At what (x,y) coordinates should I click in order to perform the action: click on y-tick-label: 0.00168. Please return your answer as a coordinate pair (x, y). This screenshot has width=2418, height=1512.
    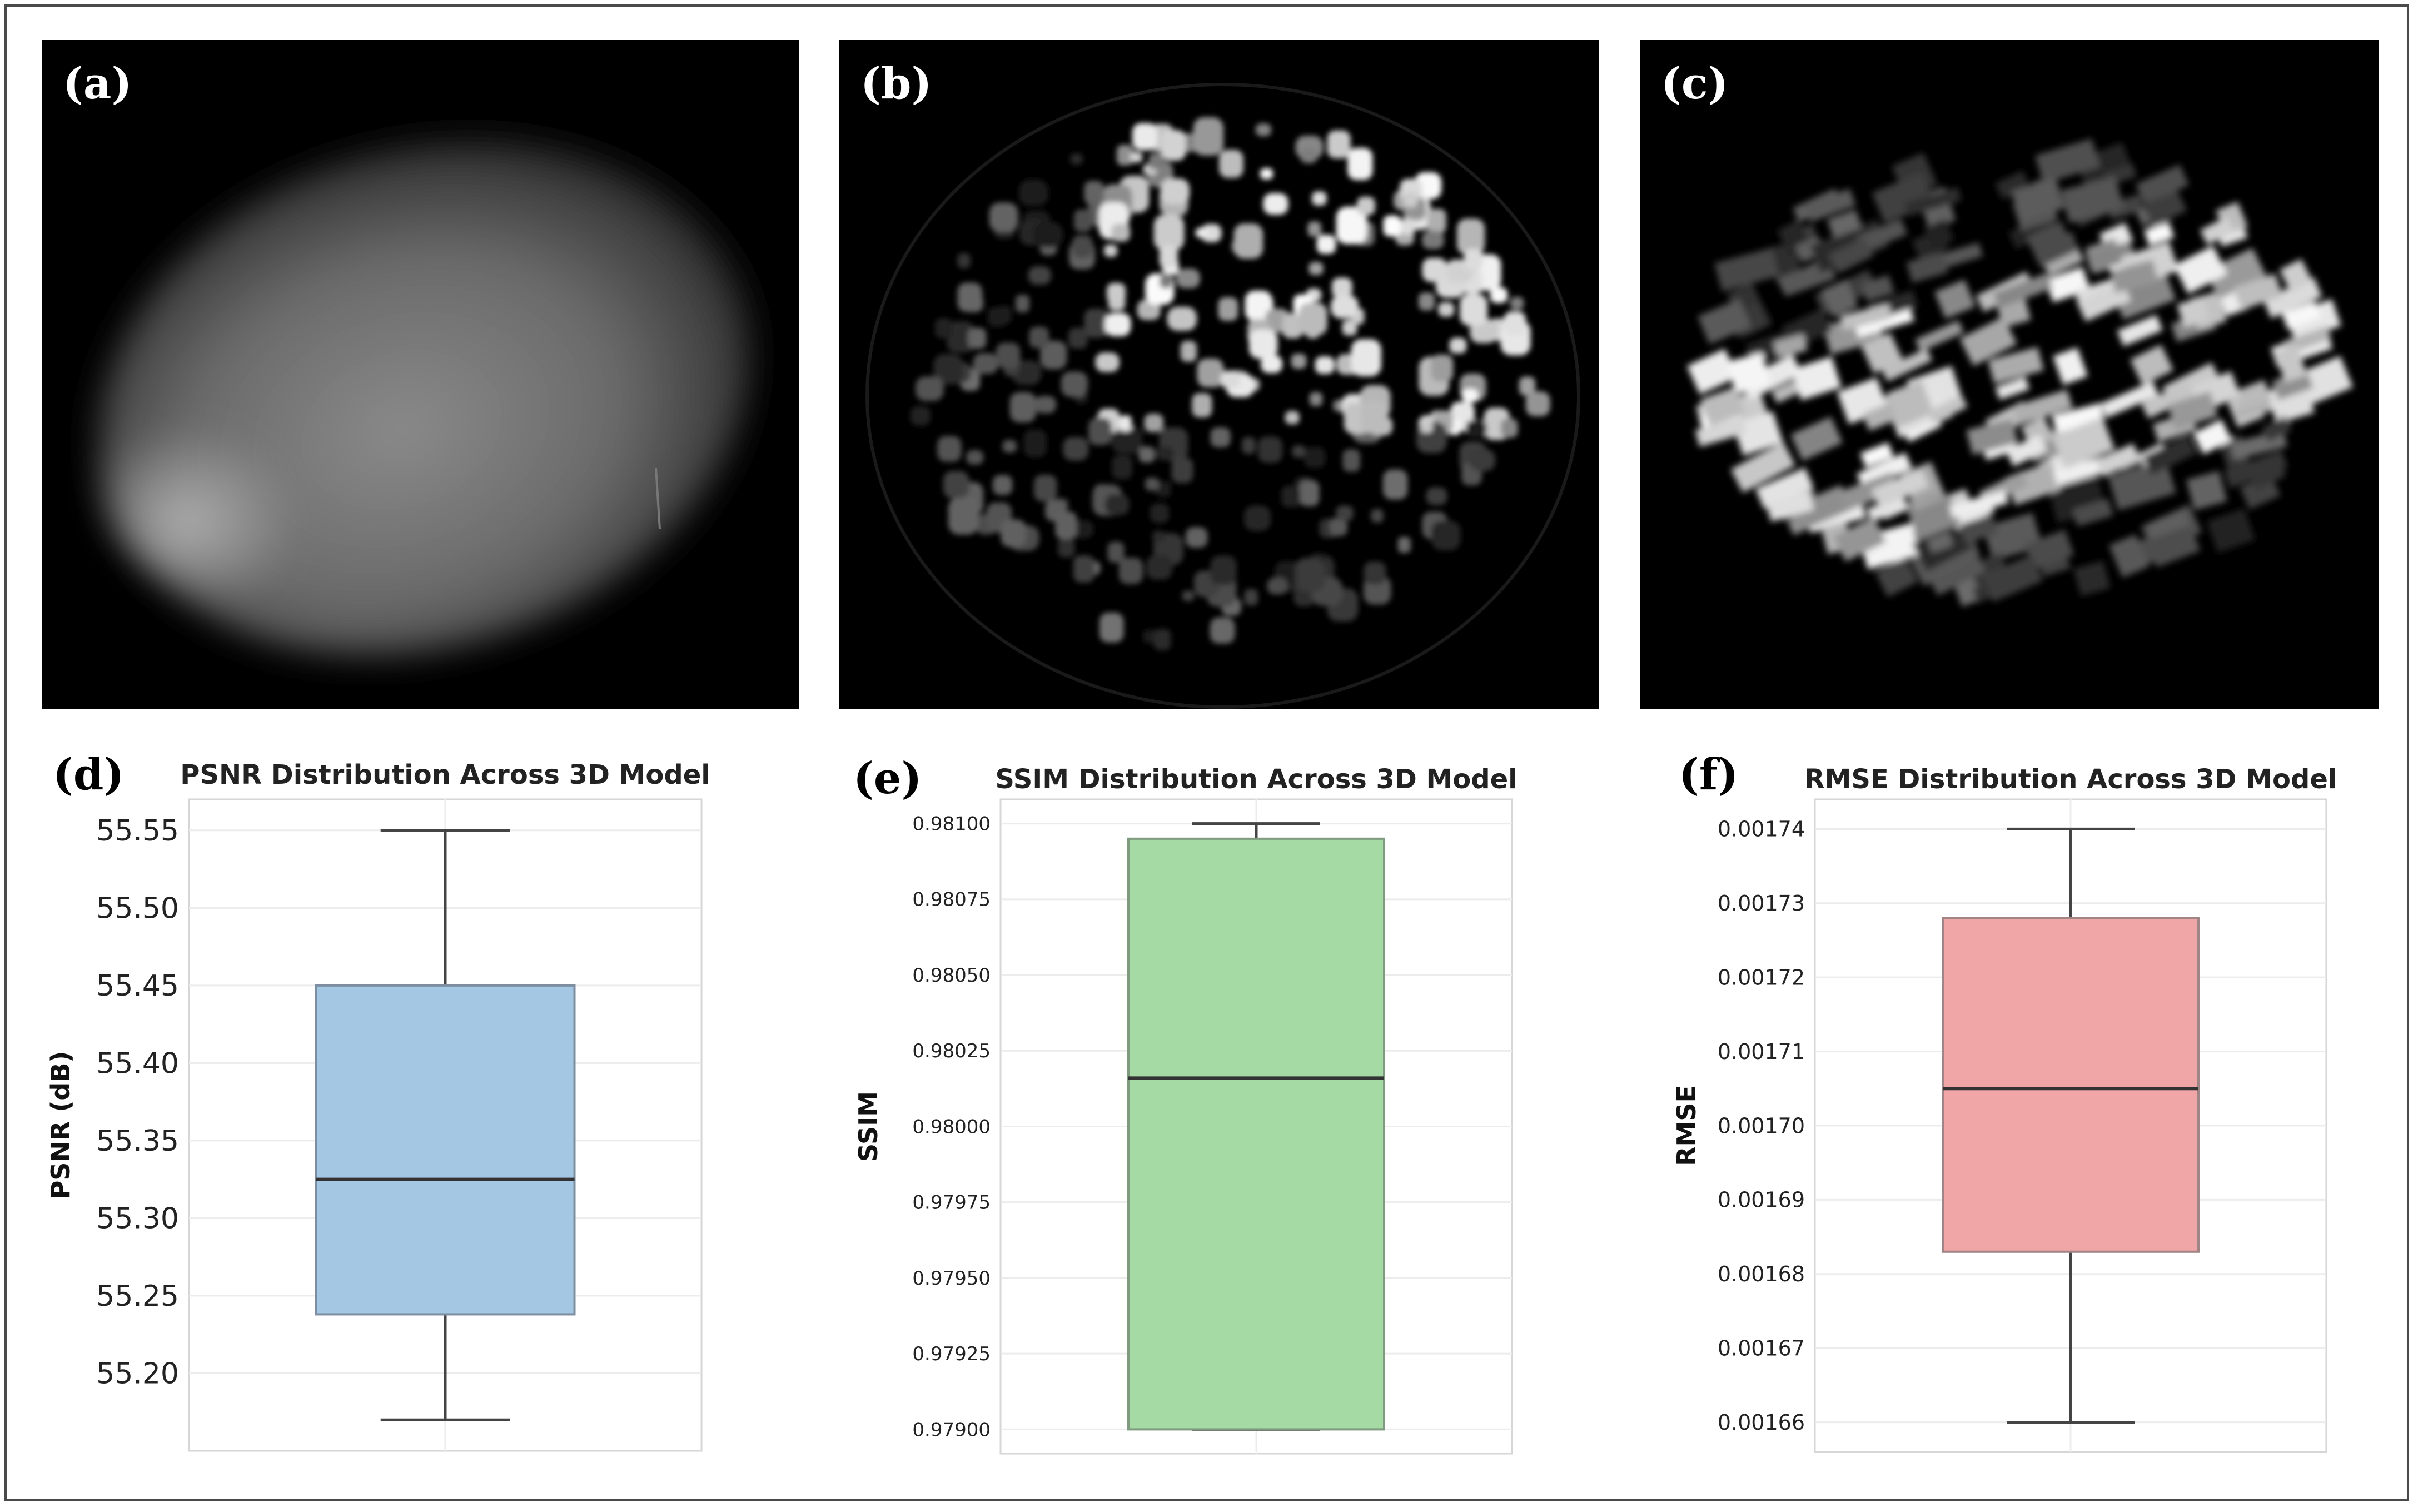
    Looking at the image, I should click on (1761, 1274).